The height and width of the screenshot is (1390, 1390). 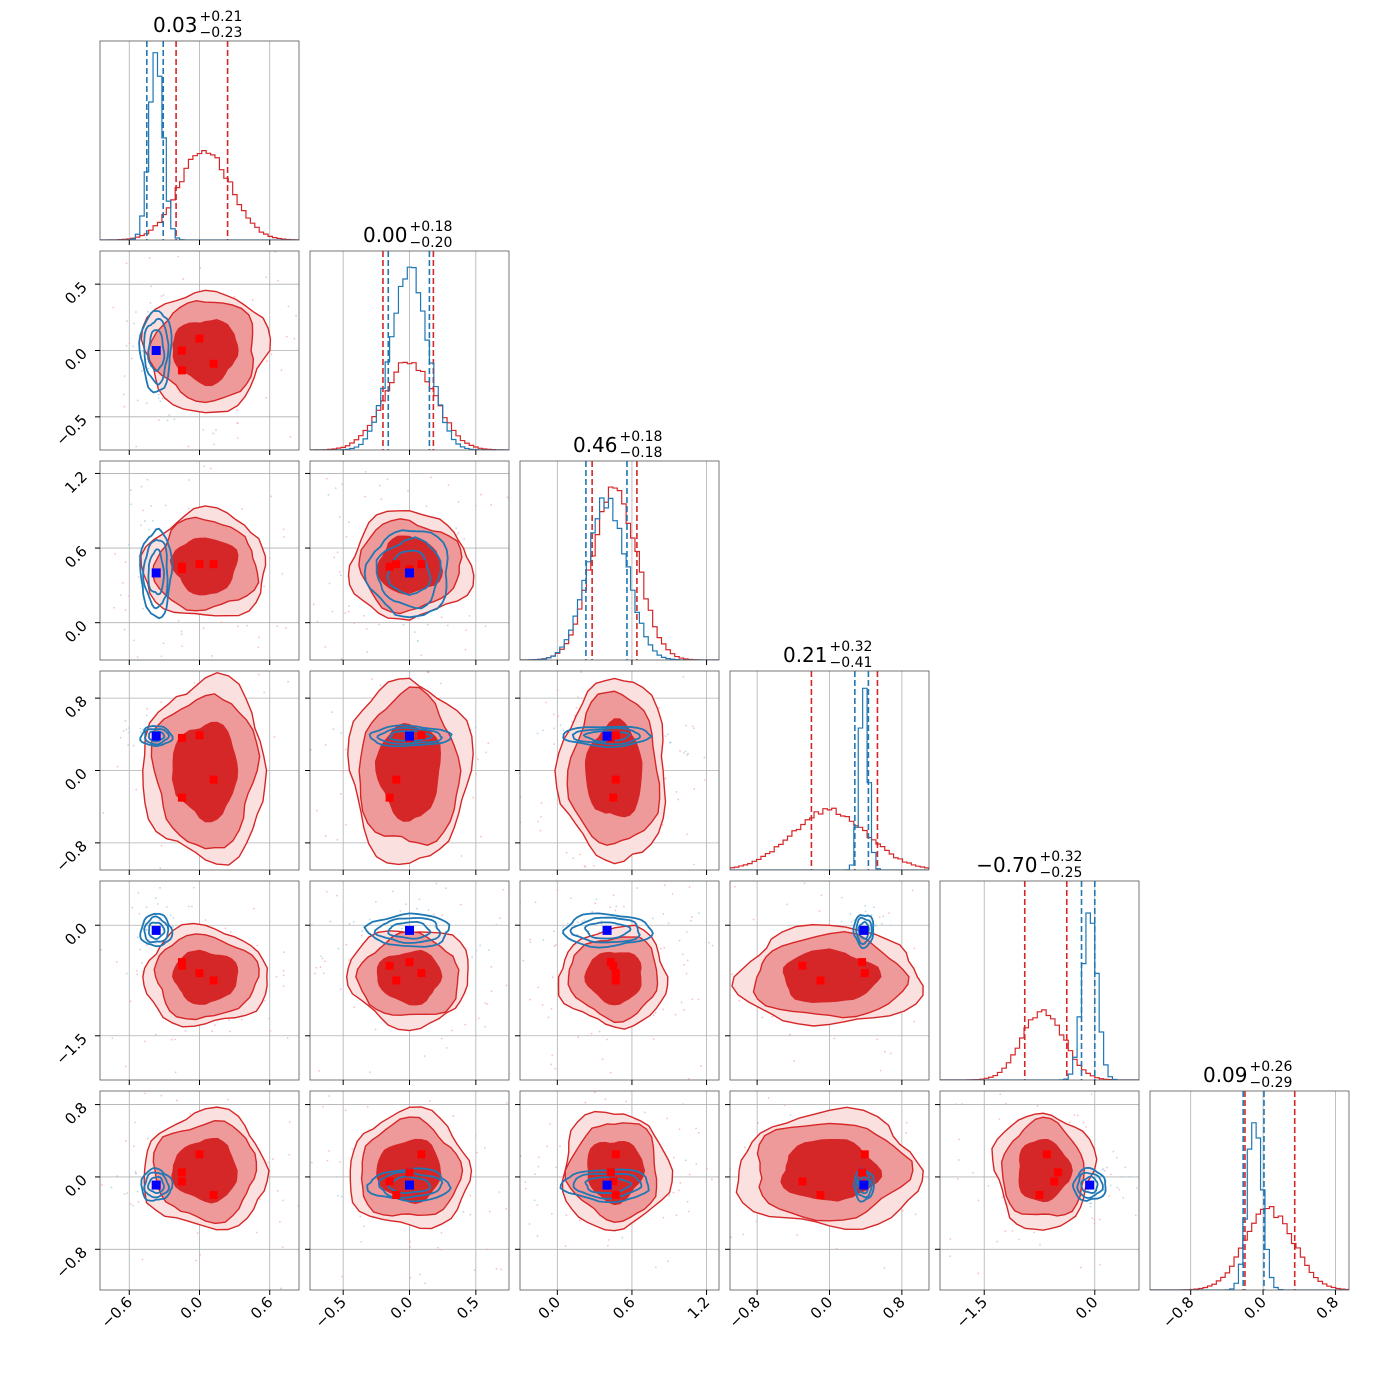 What do you see at coordinates (1255, 1308) in the screenshot?
I see `x-tick-label: 0.0` at bounding box center [1255, 1308].